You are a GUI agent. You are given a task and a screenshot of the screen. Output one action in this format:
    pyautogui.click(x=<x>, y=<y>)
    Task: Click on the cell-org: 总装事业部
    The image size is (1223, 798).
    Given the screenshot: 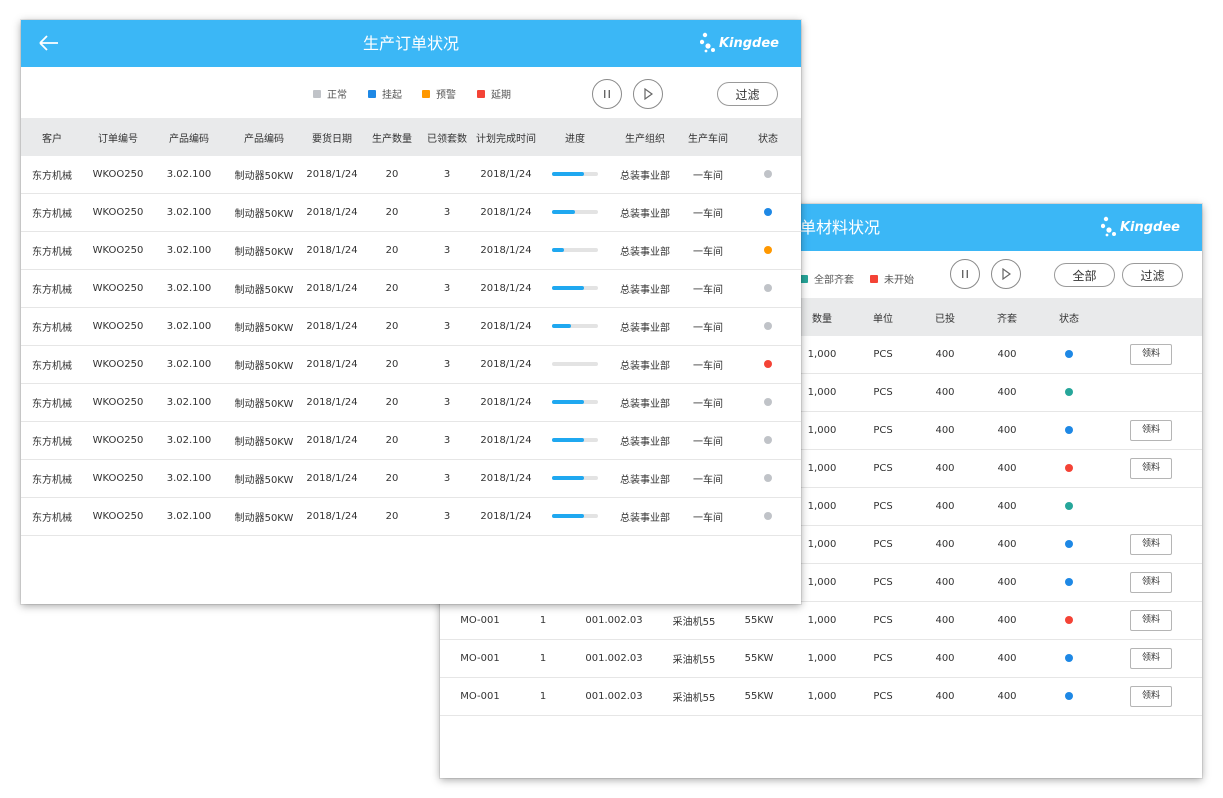 What is the action you would take?
    pyautogui.click(x=645, y=364)
    